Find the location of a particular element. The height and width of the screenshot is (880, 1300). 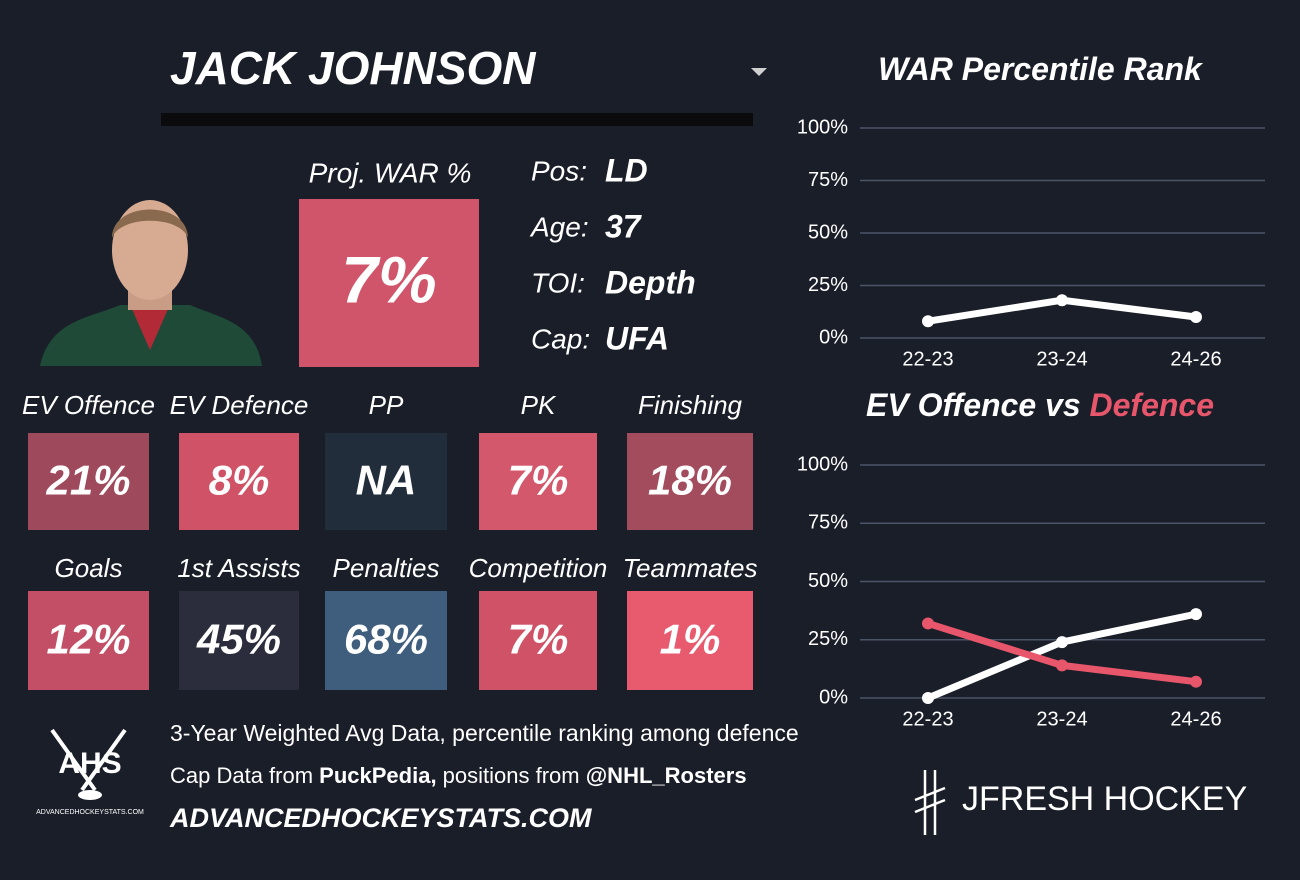

chart-title-part: Defence is located at coordinates (1152, 405).